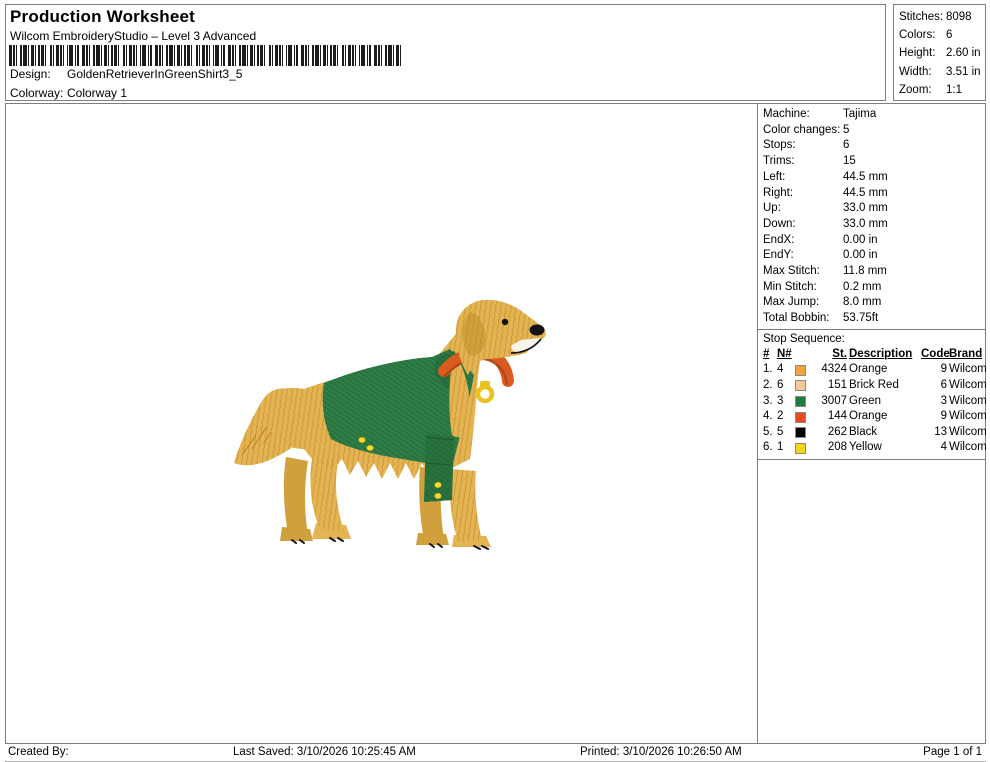 This screenshot has height=762, width=990. I want to click on barcode-wrap, so click(207, 55).